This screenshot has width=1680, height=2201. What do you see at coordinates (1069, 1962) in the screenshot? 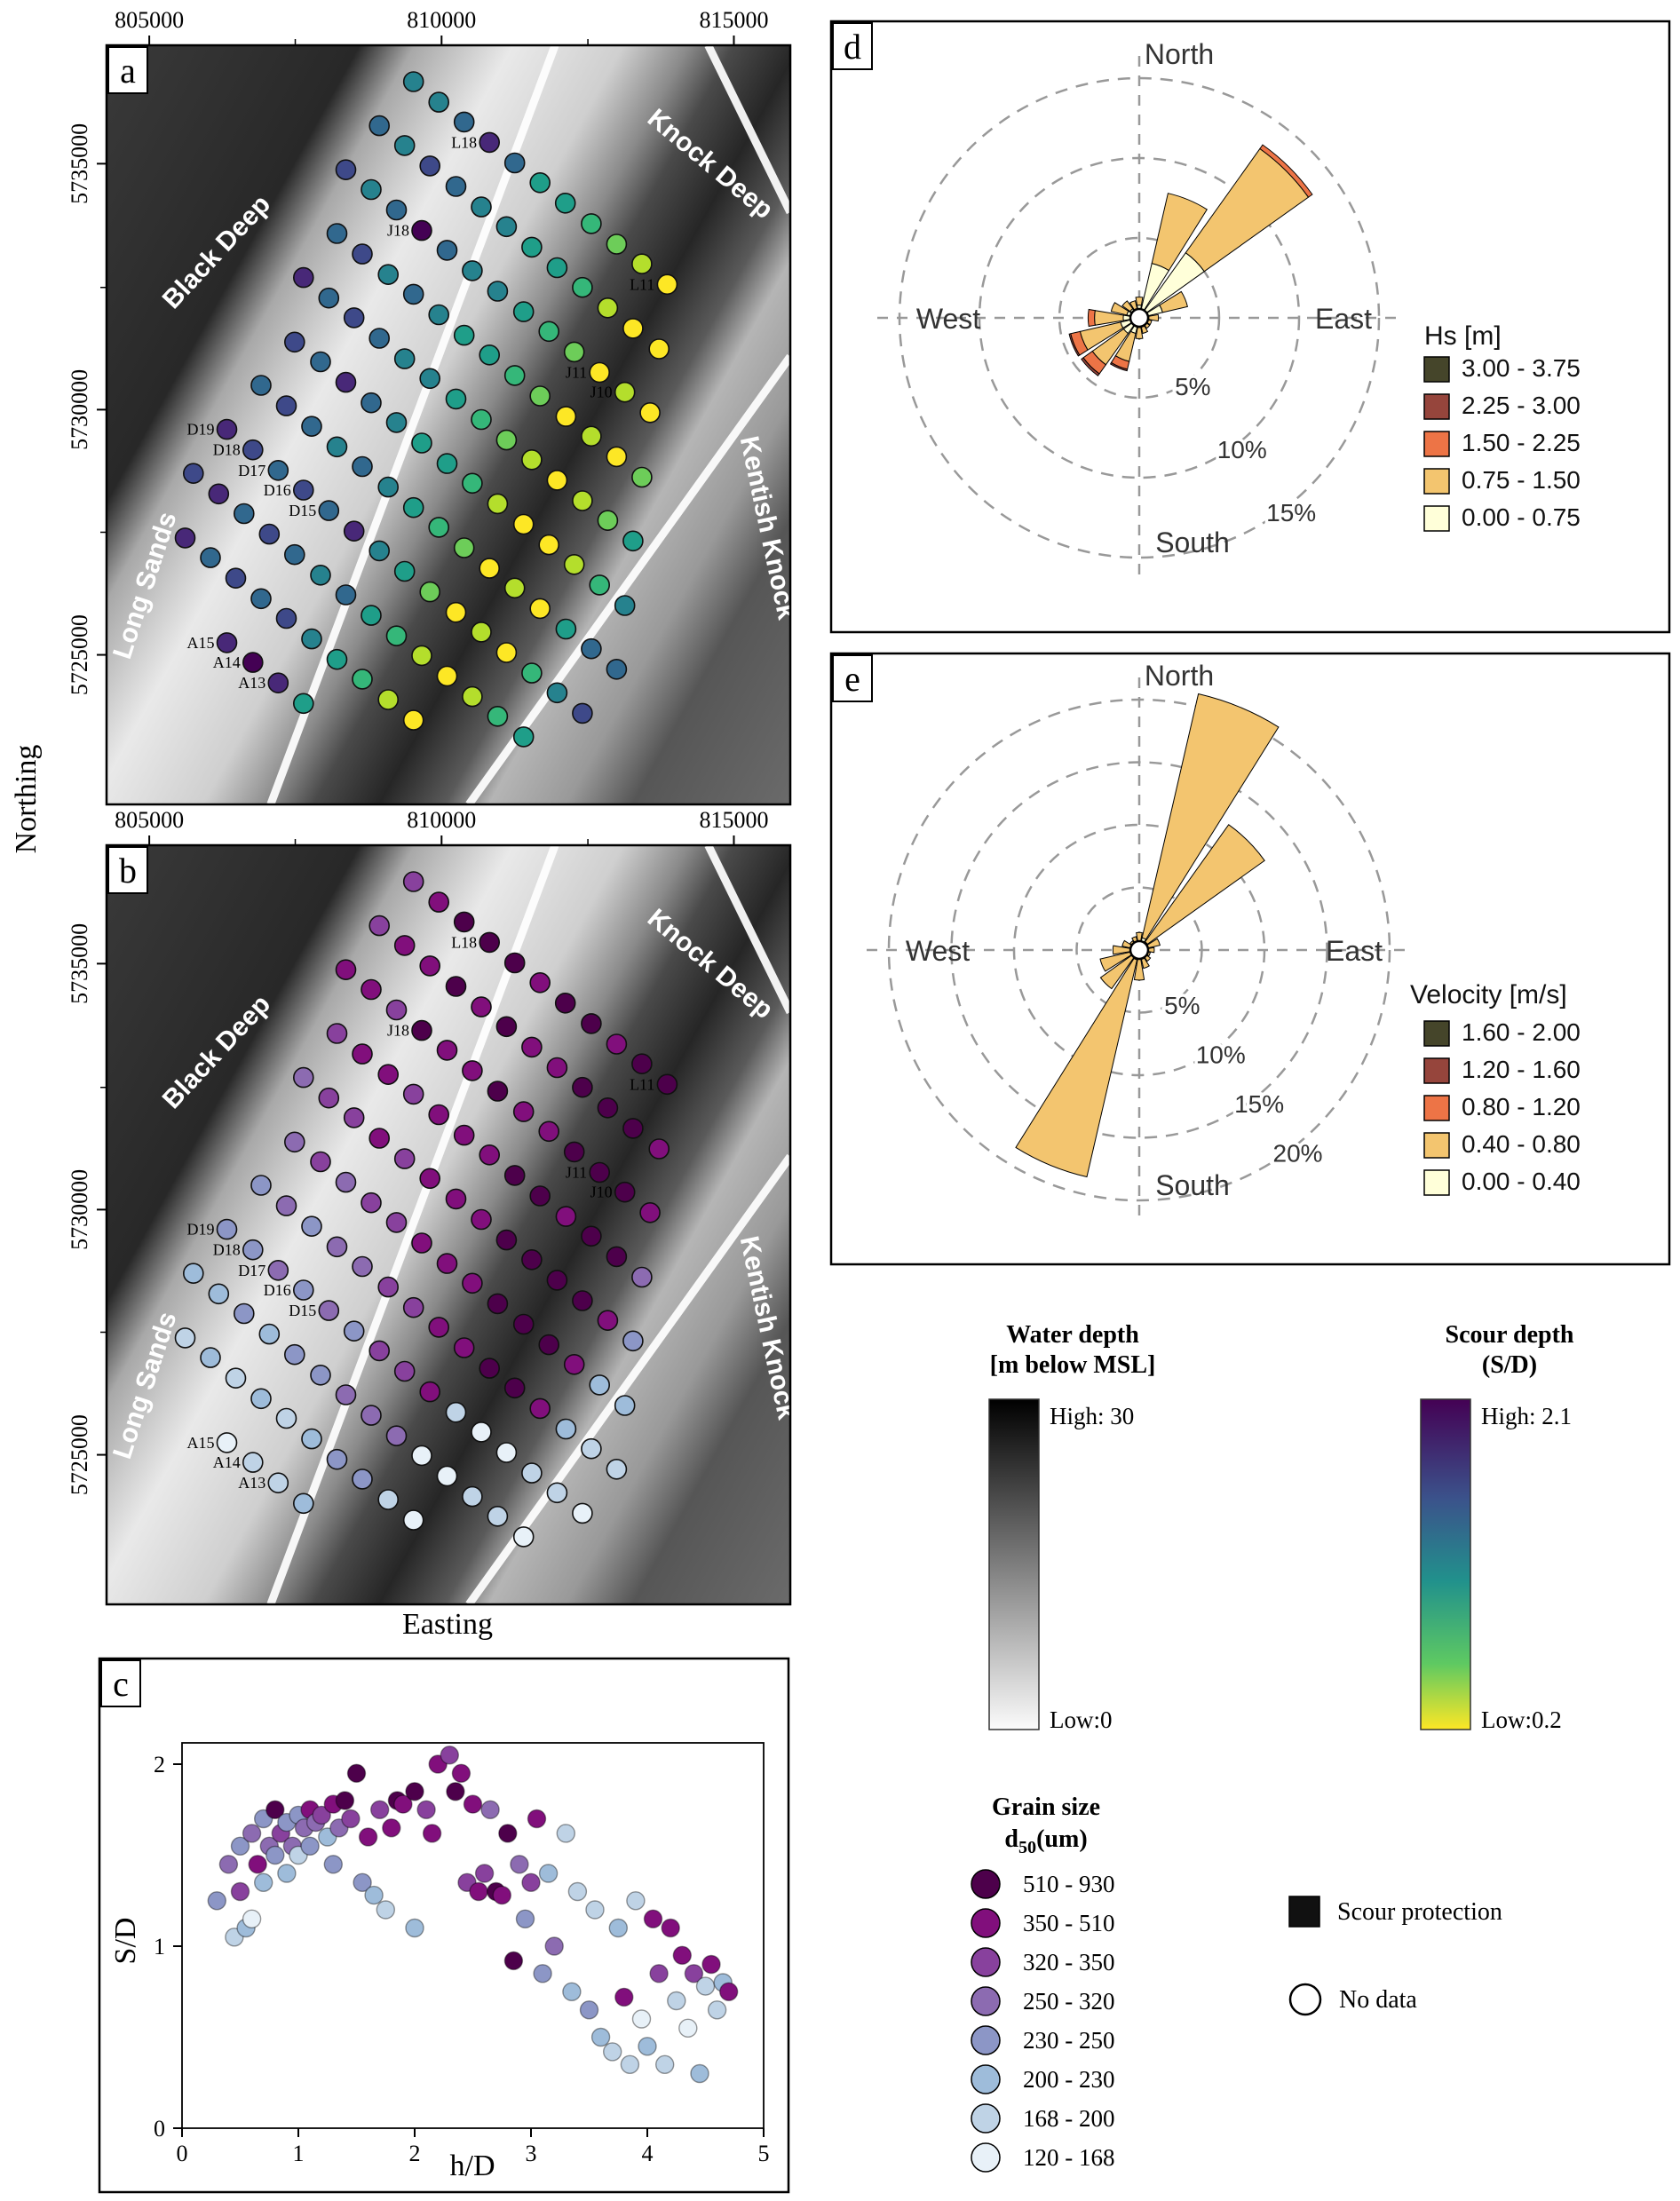
I see `grain-size-label: 320 - 350` at bounding box center [1069, 1962].